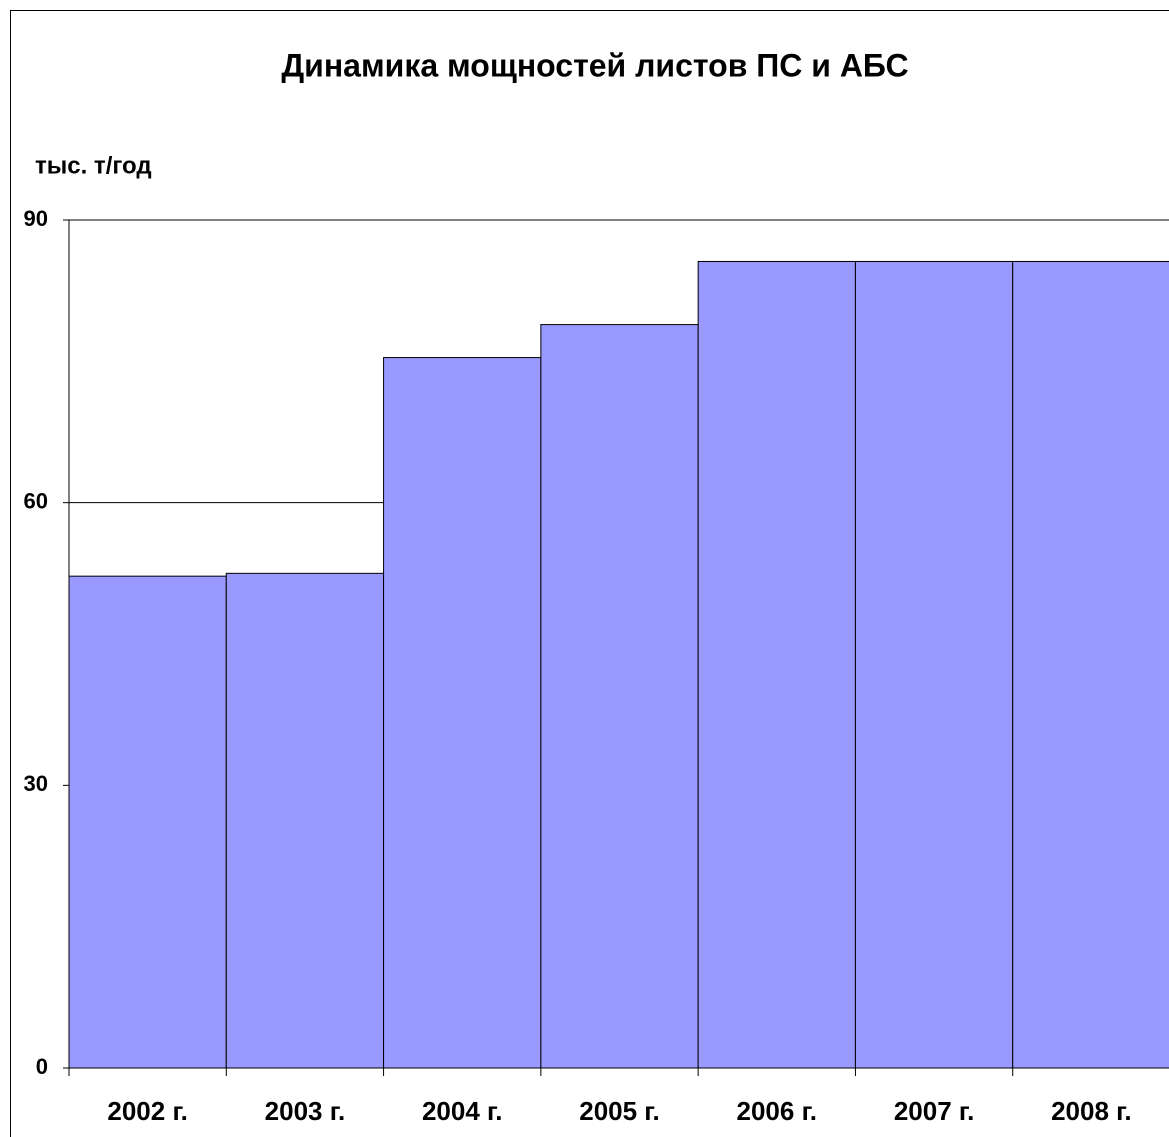  What do you see at coordinates (594, 65) in the screenshot?
I see `chart-title: Динамика мощностей листов ПС и АБС` at bounding box center [594, 65].